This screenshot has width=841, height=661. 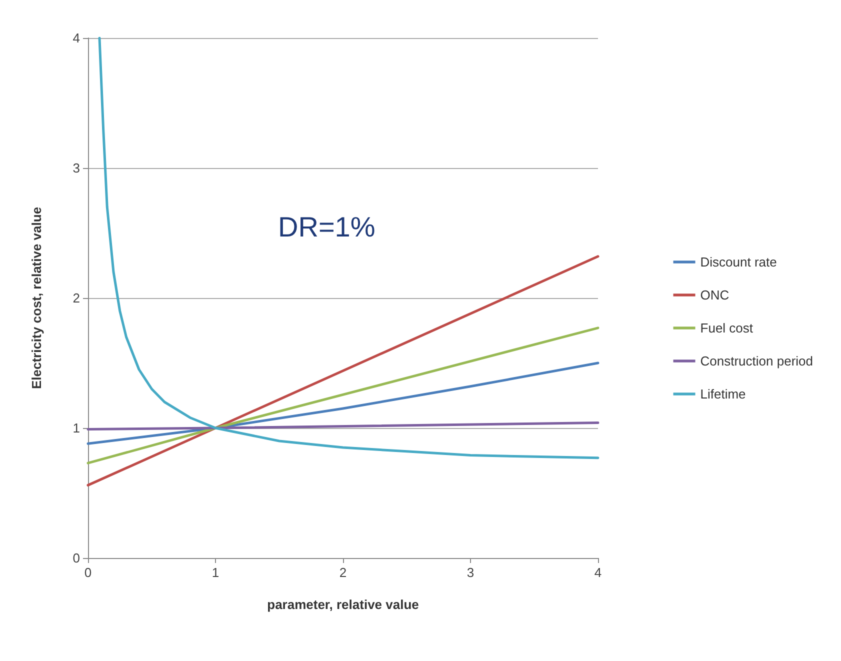 I want to click on y-axis-title: Electricity cost, relative value, so click(x=36, y=298).